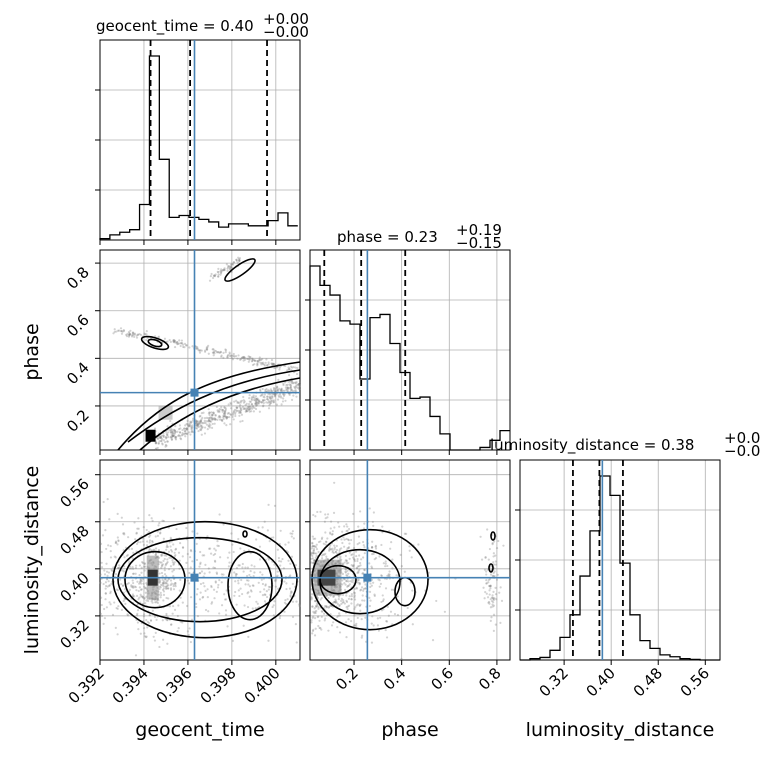 This screenshot has height=760, width=760. Describe the element at coordinates (86, 685) in the screenshot. I see `x-tick-label-geocent-time-0: 0.392` at that location.